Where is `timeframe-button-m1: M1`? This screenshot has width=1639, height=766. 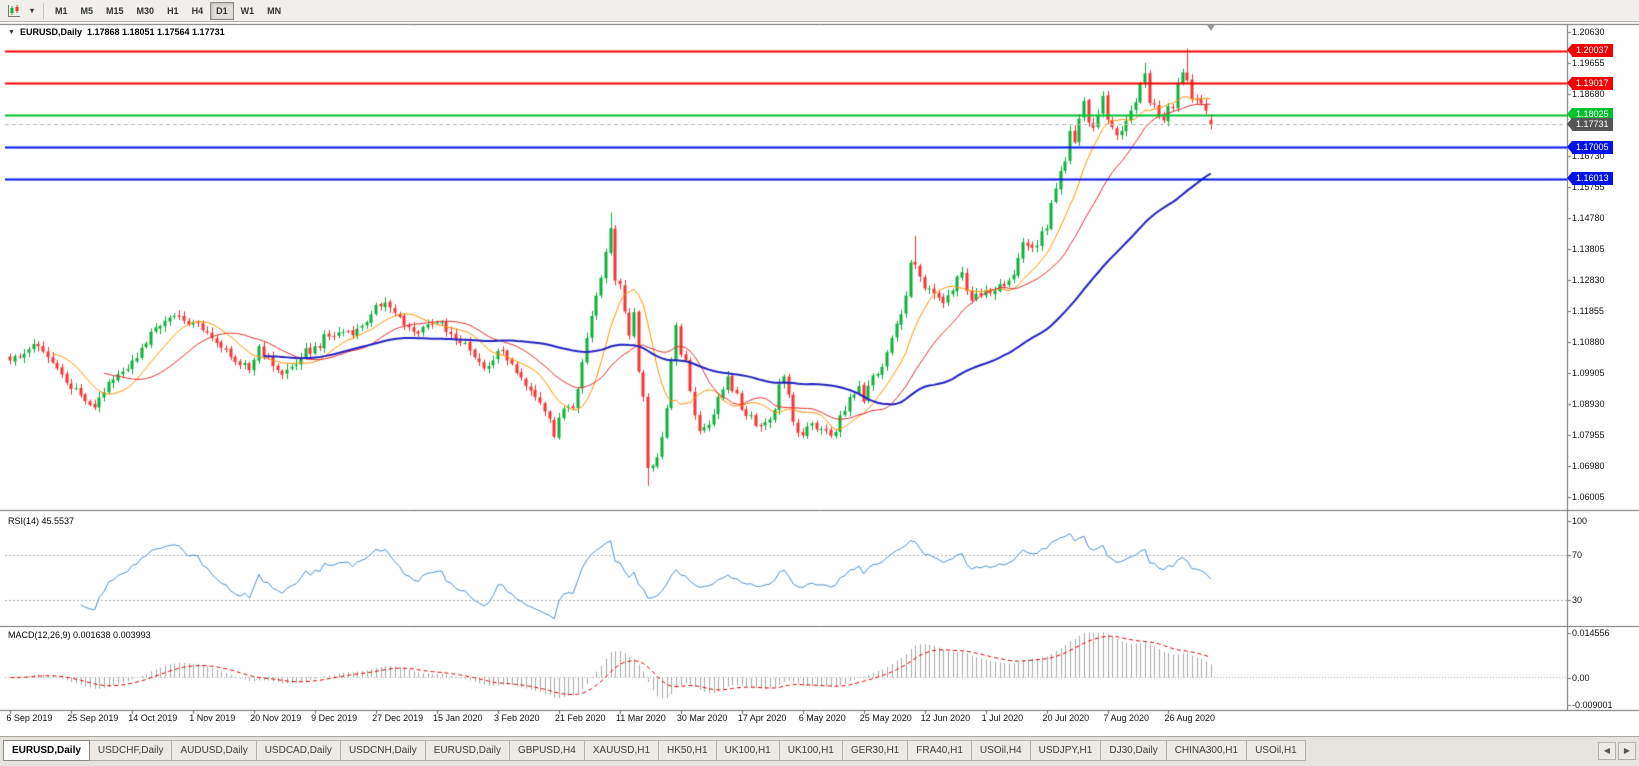 timeframe-button-m1: M1 is located at coordinates (61, 11).